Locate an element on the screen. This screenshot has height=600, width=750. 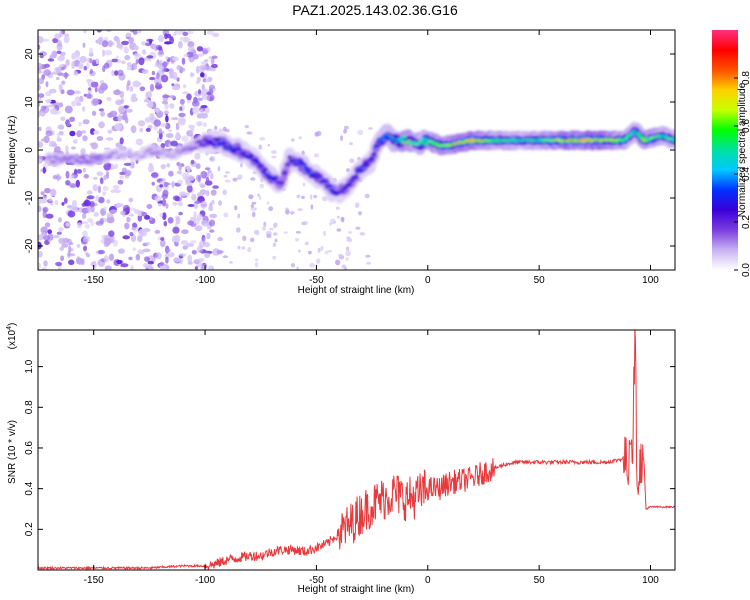
spectrogram-y-tick-label: -10 is located at coordinates (29, 197).